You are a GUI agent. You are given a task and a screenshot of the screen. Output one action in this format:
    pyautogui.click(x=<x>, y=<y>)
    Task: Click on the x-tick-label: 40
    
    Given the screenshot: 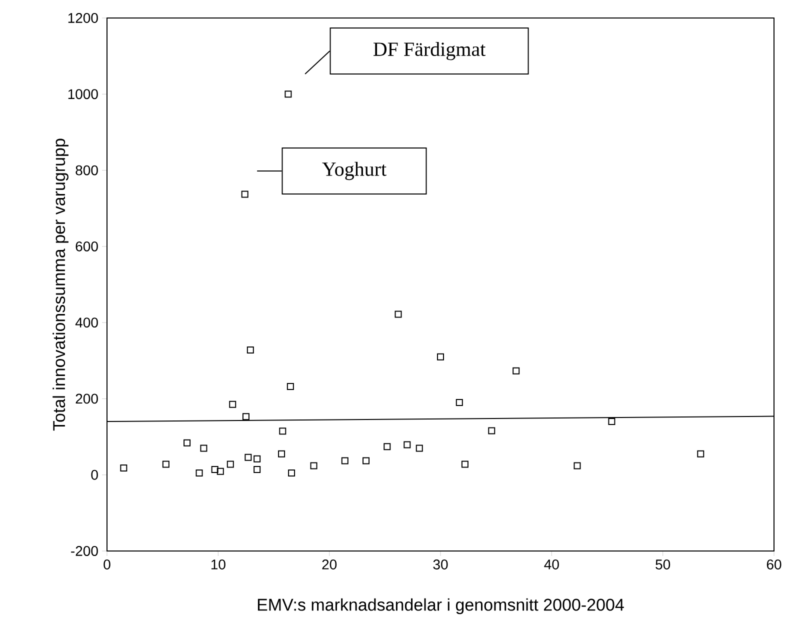 What is the action you would take?
    pyautogui.click(x=551, y=565)
    